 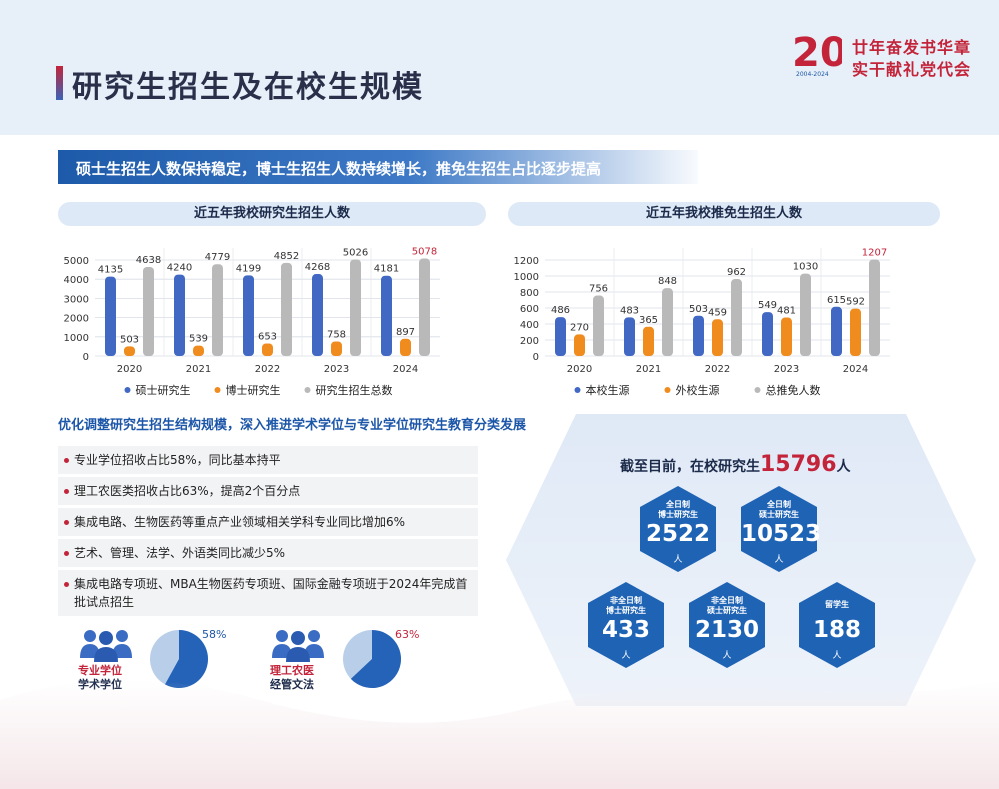 What do you see at coordinates (317, 267) in the screenshot?
I see `data-label: 4268` at bounding box center [317, 267].